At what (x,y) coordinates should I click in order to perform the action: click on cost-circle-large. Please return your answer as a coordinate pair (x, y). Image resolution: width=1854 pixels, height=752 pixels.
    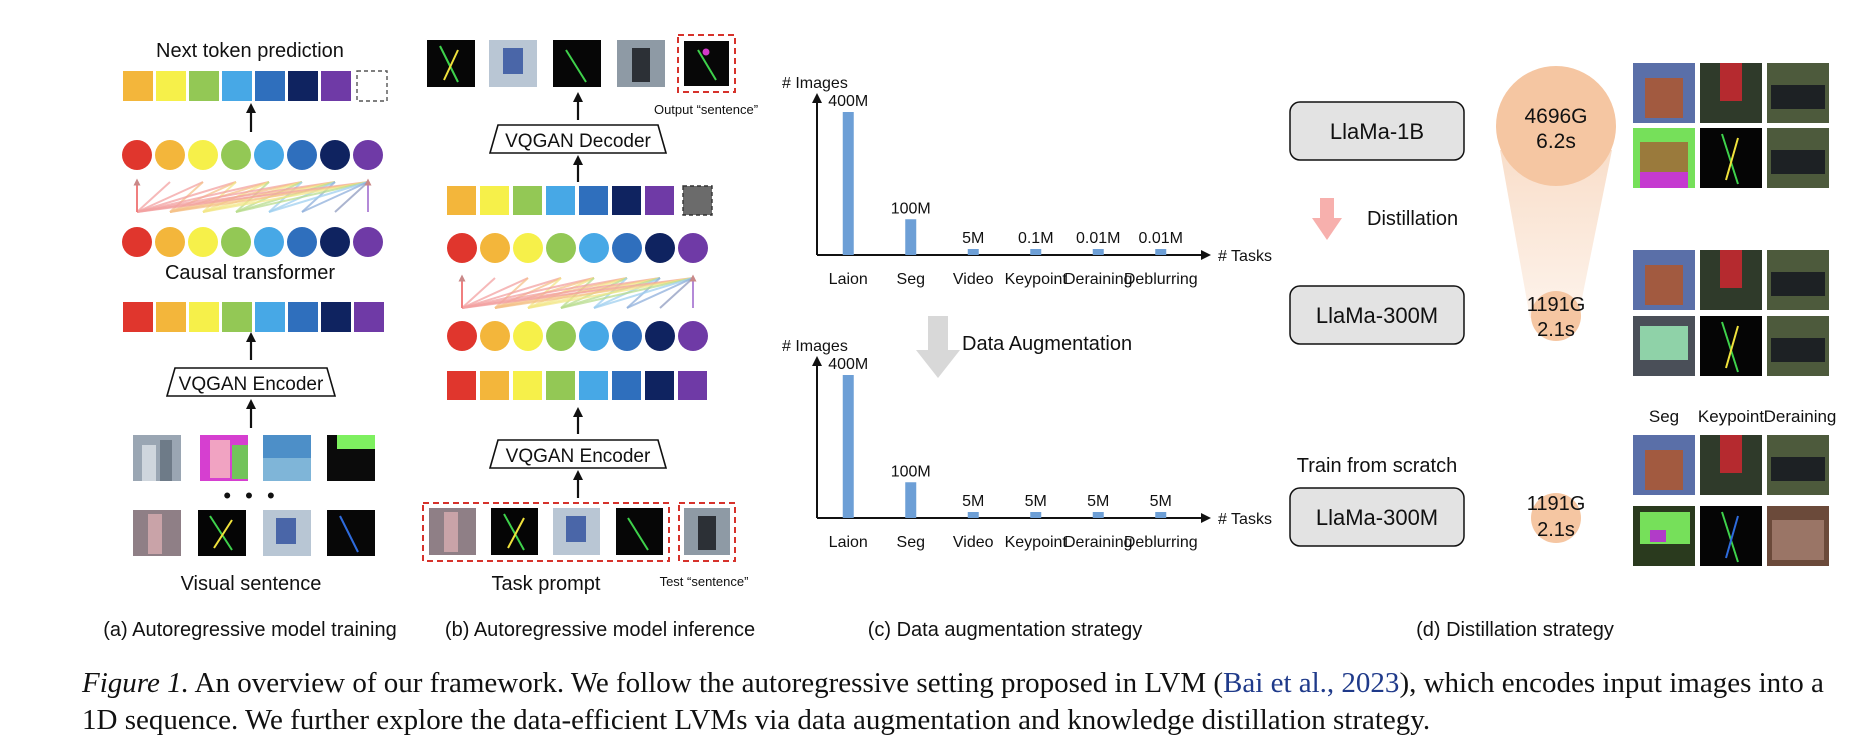
    Looking at the image, I should click on (1556, 126).